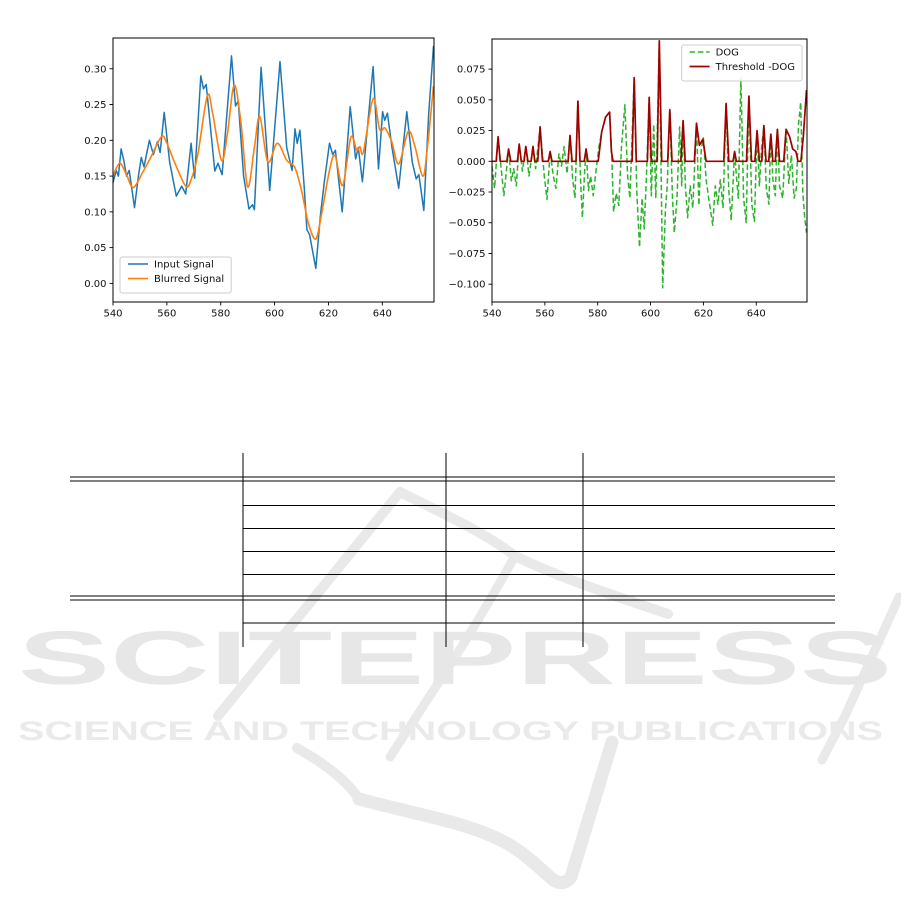 The image size is (901, 918). Describe the element at coordinates (95, 248) in the screenshot. I see `y-tick-label: 0.05` at that location.